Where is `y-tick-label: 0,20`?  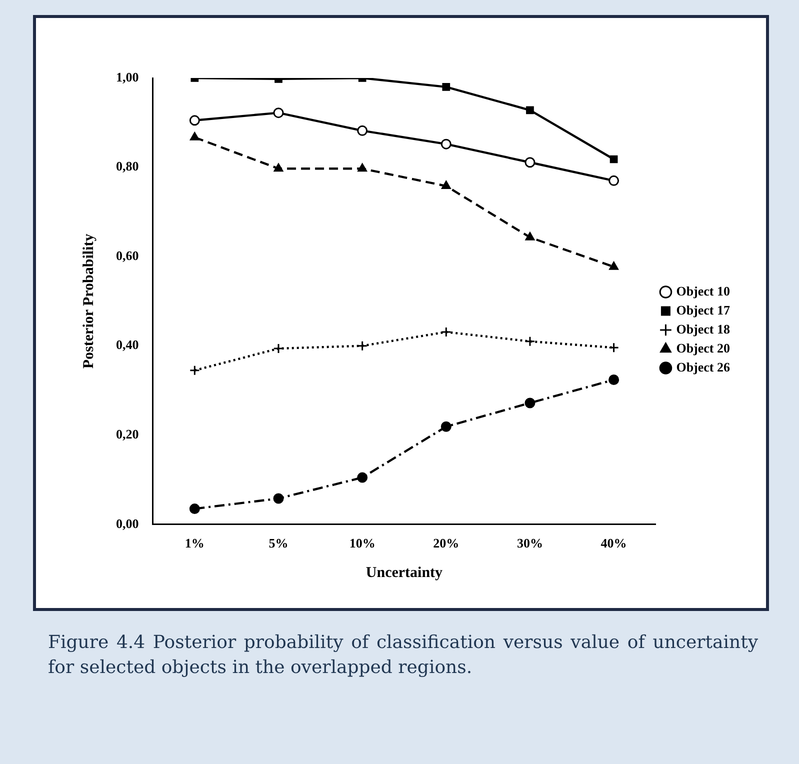
y-tick-label: 0,20 is located at coordinates (127, 434).